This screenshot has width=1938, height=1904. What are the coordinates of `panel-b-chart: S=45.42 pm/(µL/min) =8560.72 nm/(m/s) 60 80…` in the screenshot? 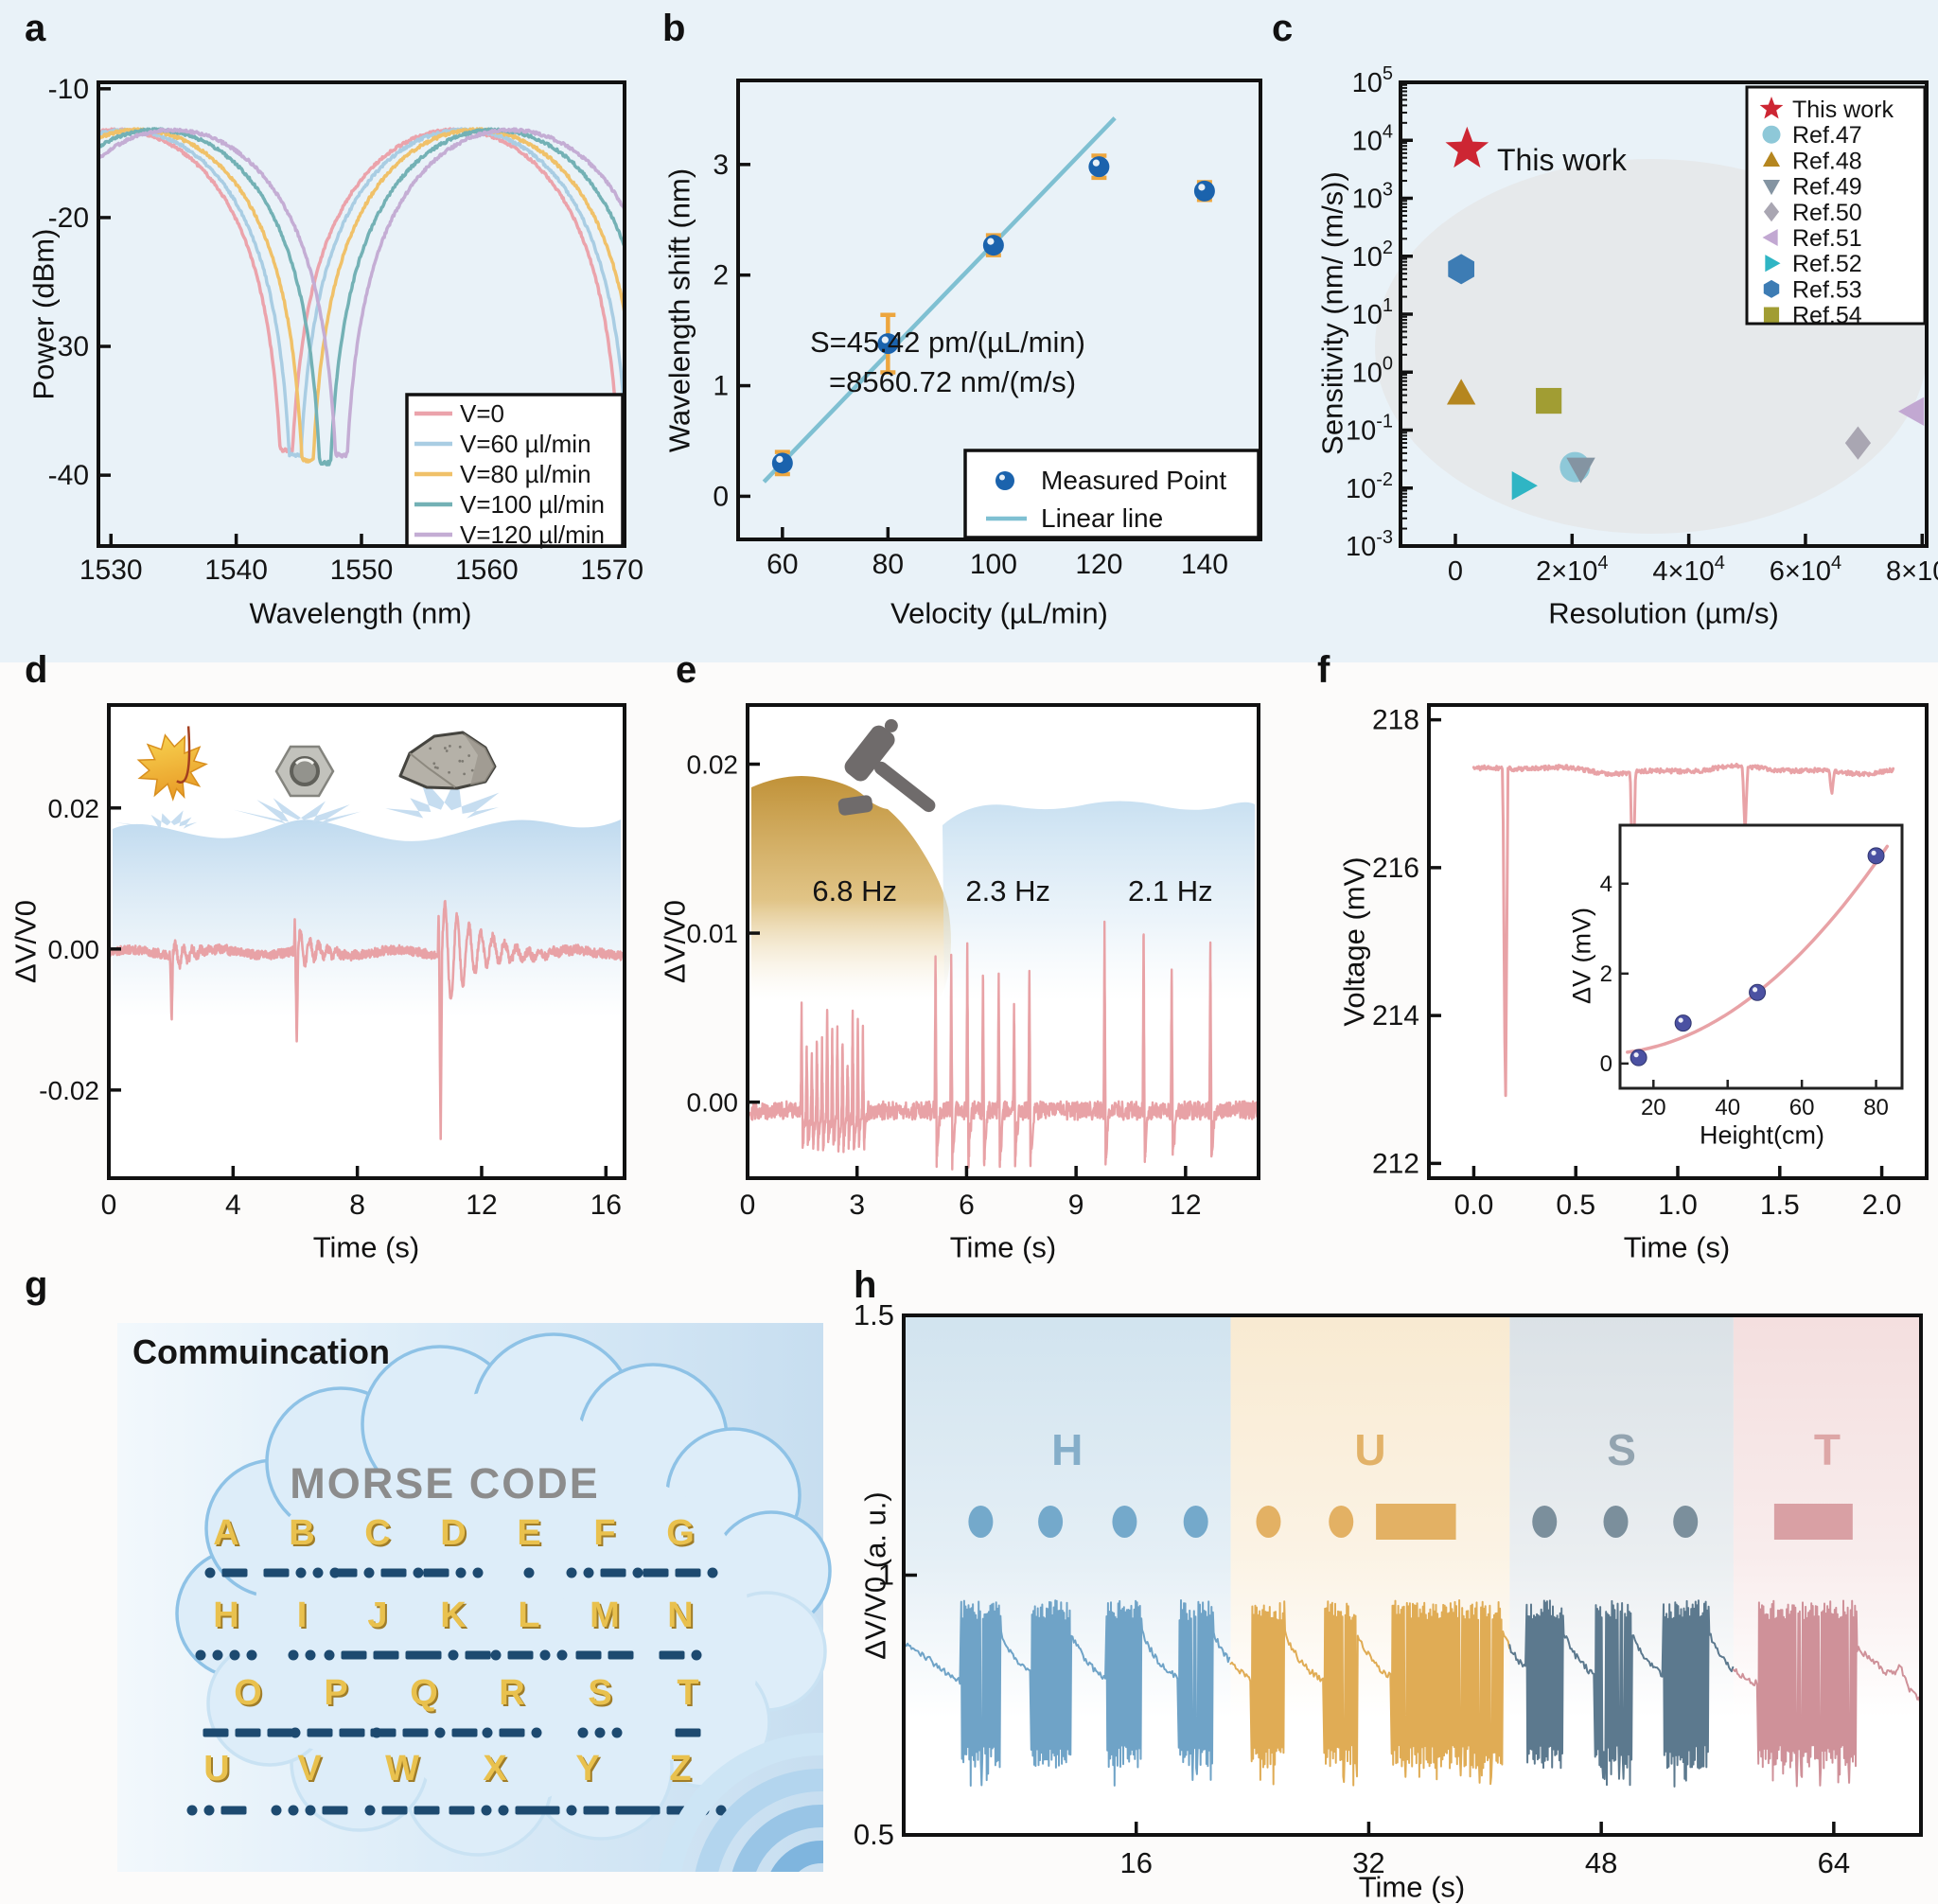 It's located at (987, 329).